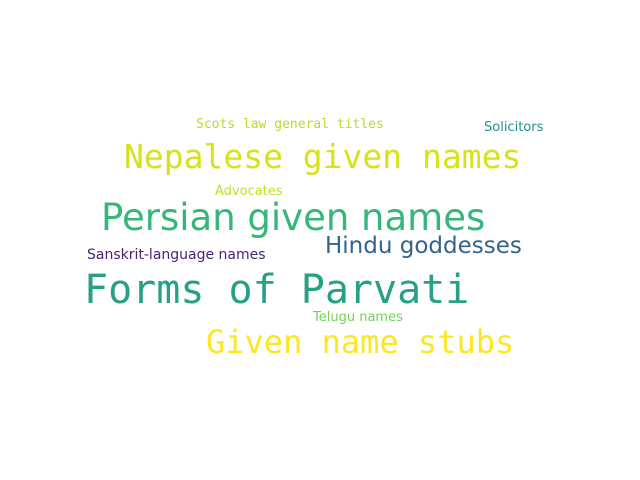 The width and height of the screenshot is (640, 480). What do you see at coordinates (249, 191) in the screenshot?
I see `word-advocates: Advocates` at bounding box center [249, 191].